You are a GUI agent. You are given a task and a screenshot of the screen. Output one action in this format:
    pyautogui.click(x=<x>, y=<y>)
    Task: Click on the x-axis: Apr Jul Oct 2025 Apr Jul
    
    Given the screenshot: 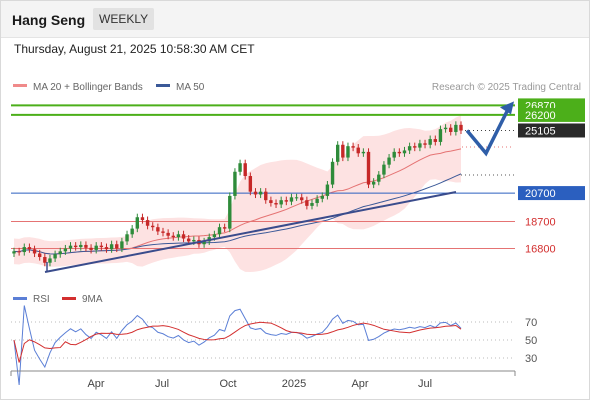 What is the action you would take?
    pyautogui.click(x=263, y=380)
    